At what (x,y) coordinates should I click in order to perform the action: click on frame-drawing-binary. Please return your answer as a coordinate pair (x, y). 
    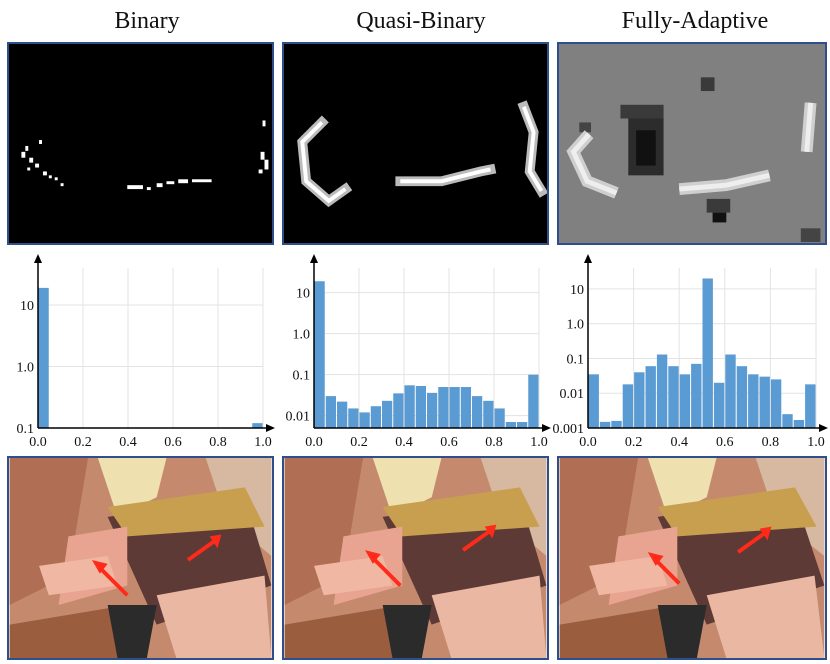
    Looking at the image, I should click on (140, 558).